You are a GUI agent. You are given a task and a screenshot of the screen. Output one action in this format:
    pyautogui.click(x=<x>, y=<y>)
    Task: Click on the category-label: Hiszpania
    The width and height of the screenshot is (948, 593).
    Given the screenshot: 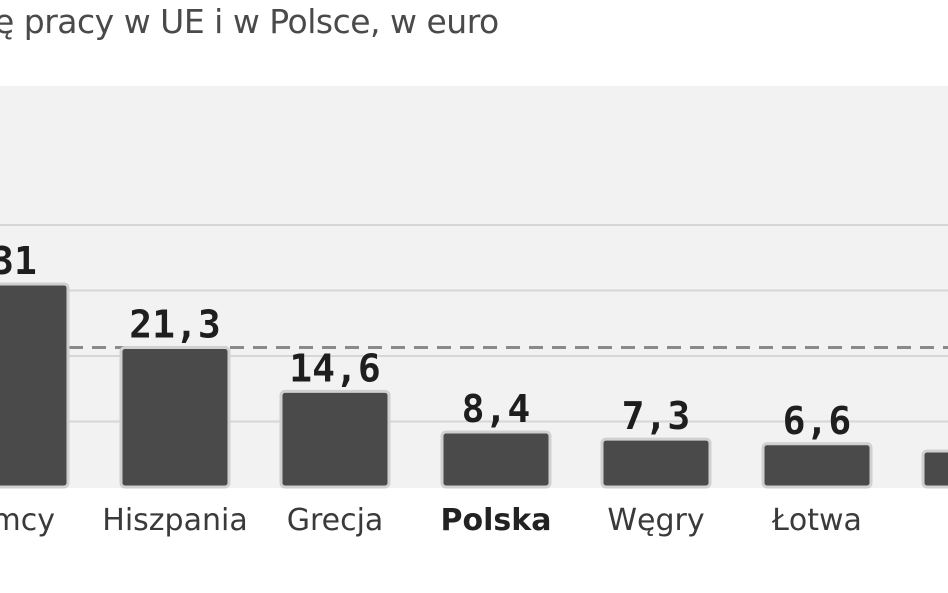 What is the action you would take?
    pyautogui.click(x=174, y=520)
    